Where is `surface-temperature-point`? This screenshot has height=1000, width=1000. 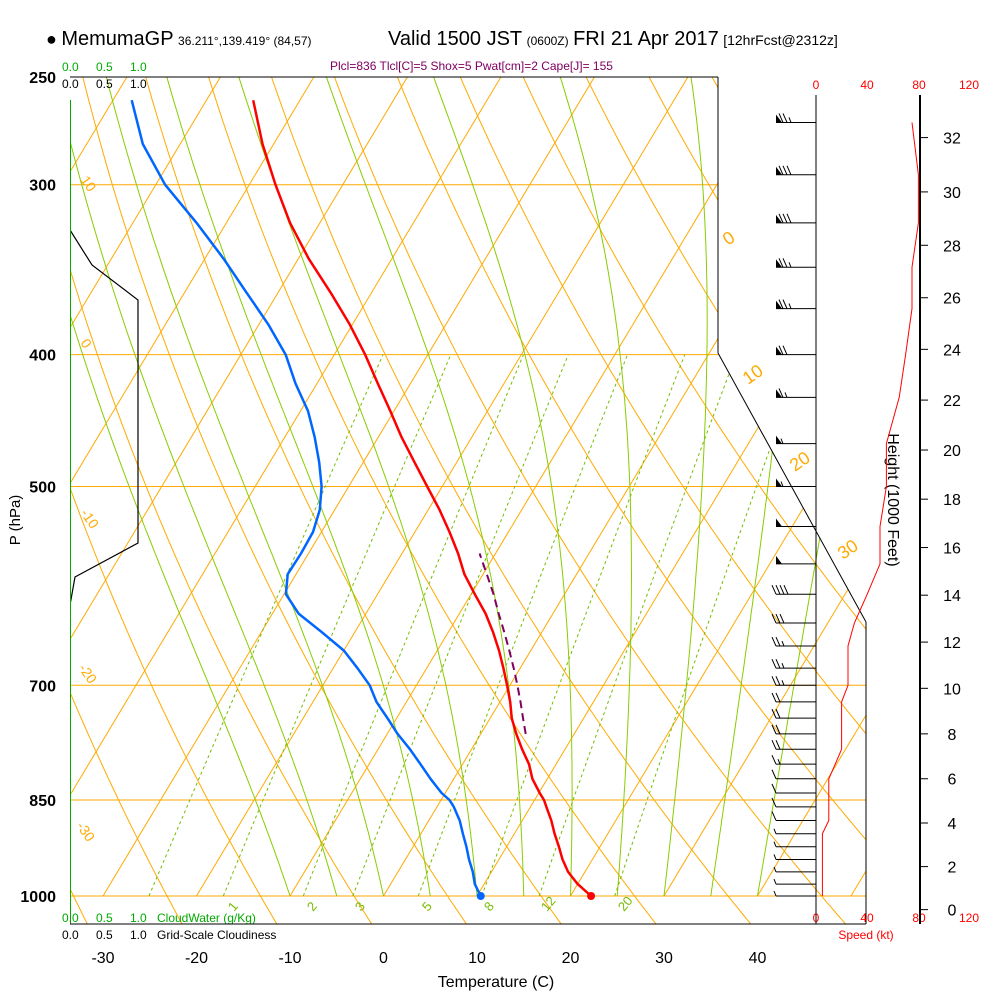
surface-temperature-point is located at coordinates (591, 896).